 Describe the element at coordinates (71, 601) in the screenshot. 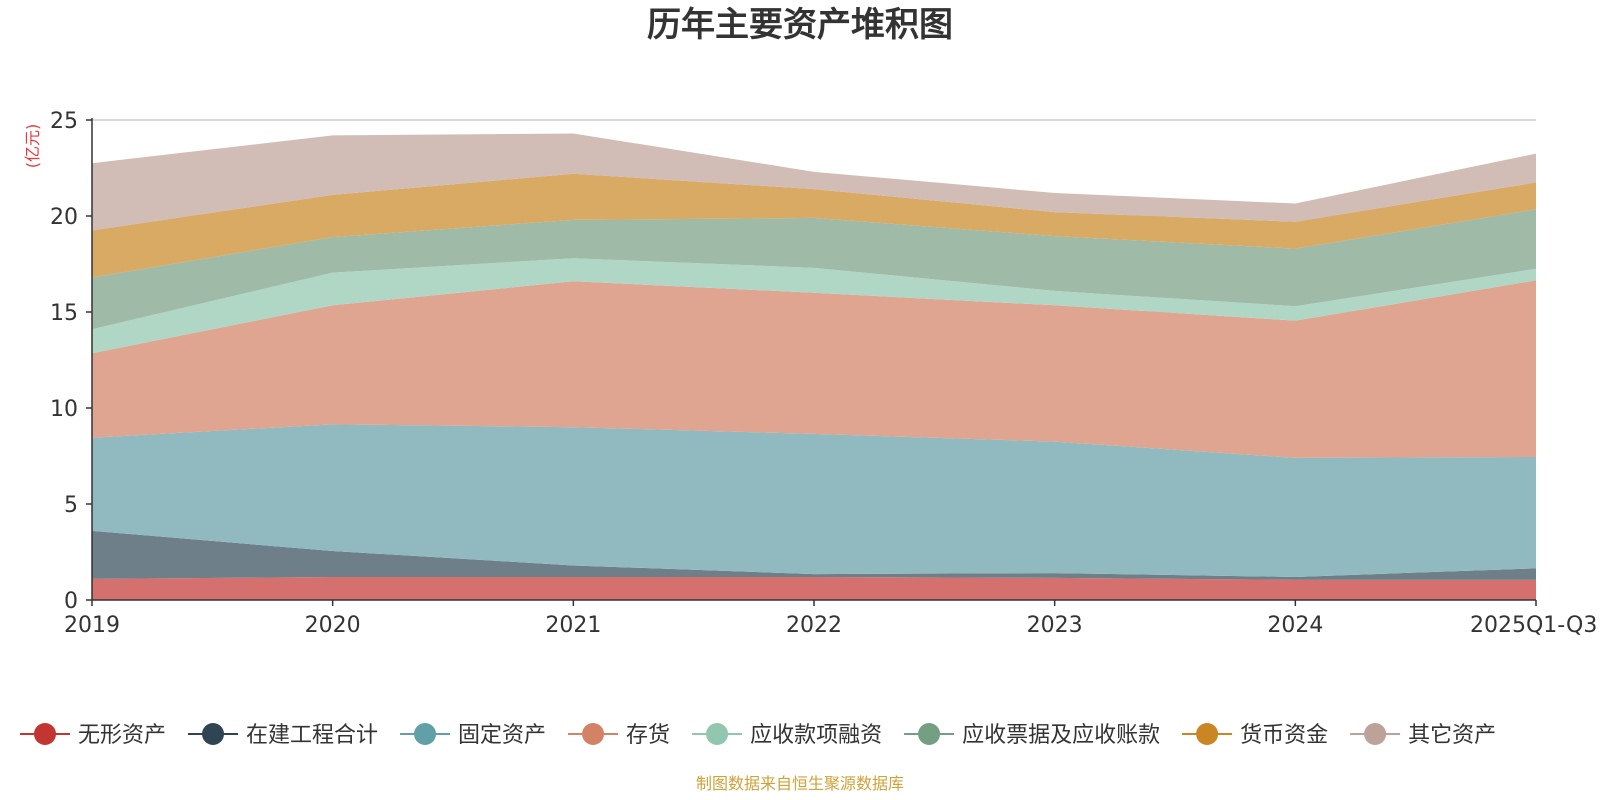

I see `y-tick-label: 0` at that location.